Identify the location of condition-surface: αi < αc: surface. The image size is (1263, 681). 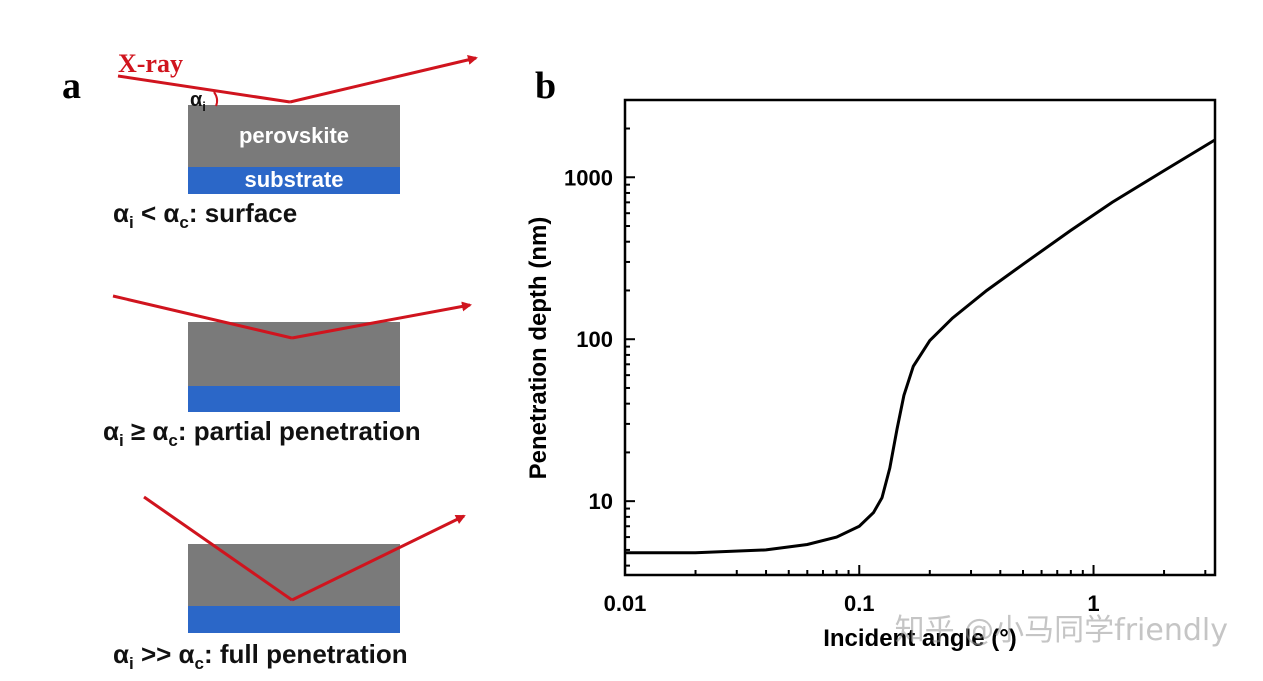
(205, 215).